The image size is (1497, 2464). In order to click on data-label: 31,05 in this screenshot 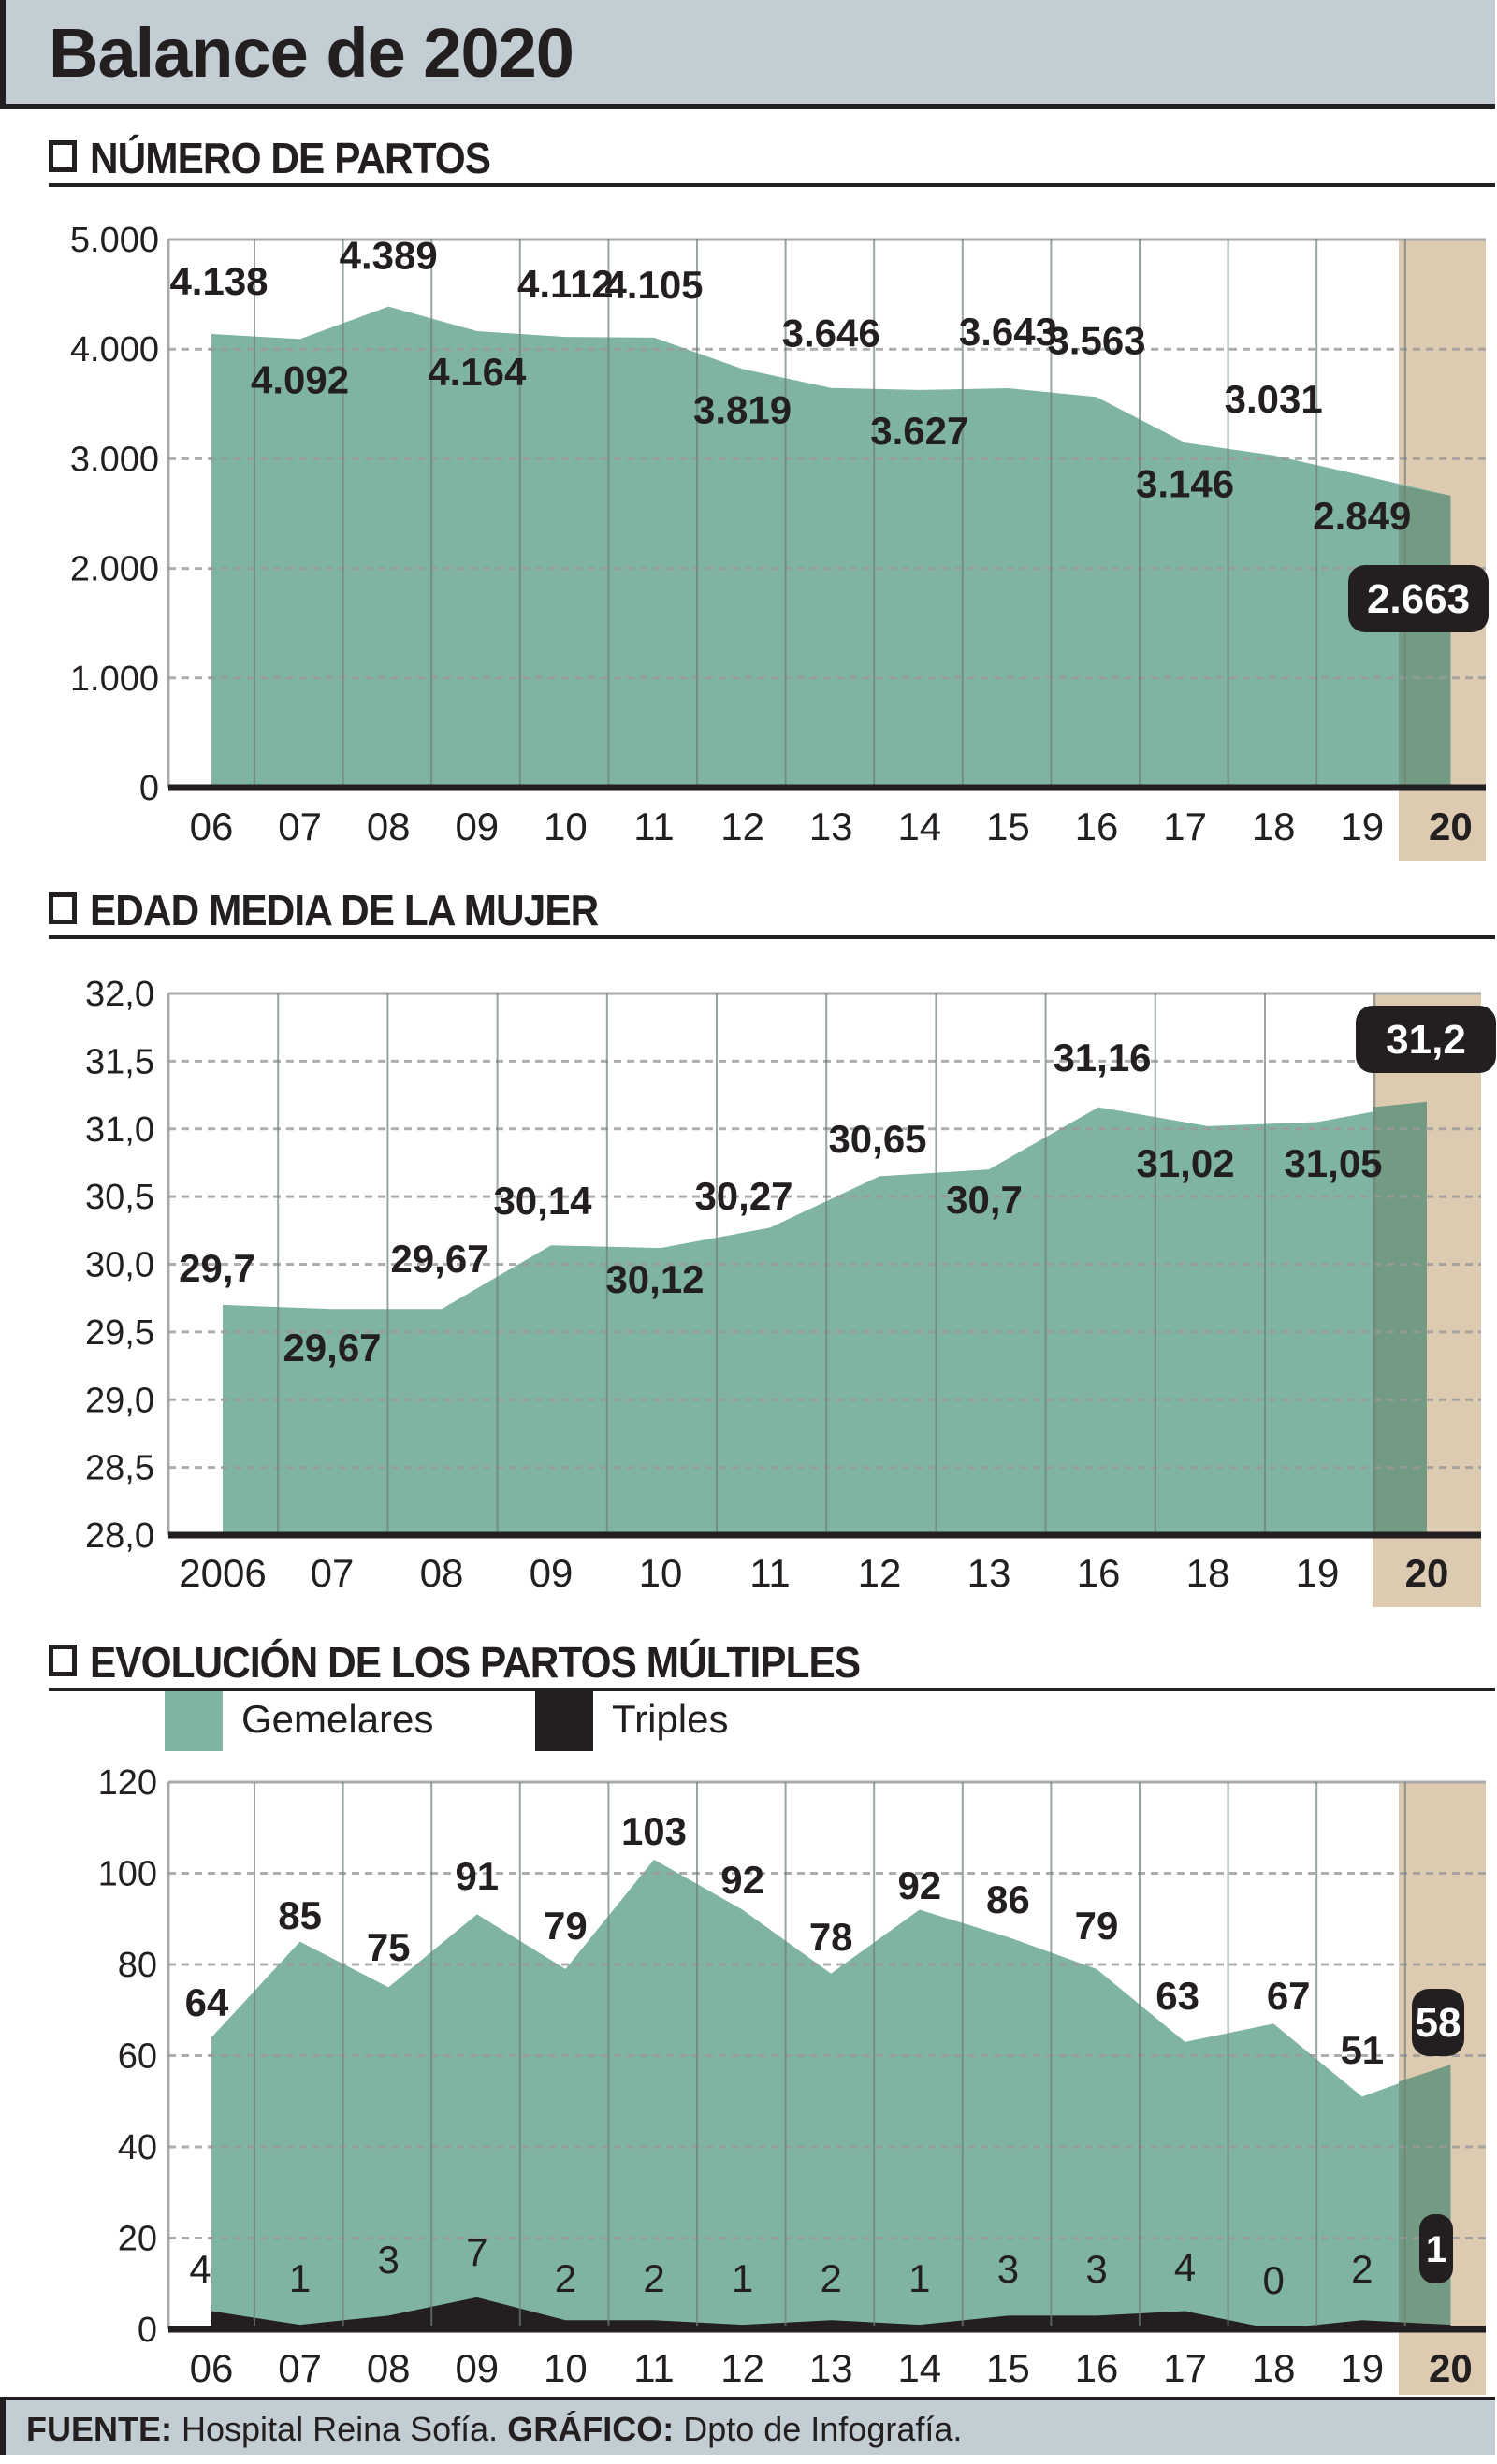, I will do `click(1333, 1163)`.